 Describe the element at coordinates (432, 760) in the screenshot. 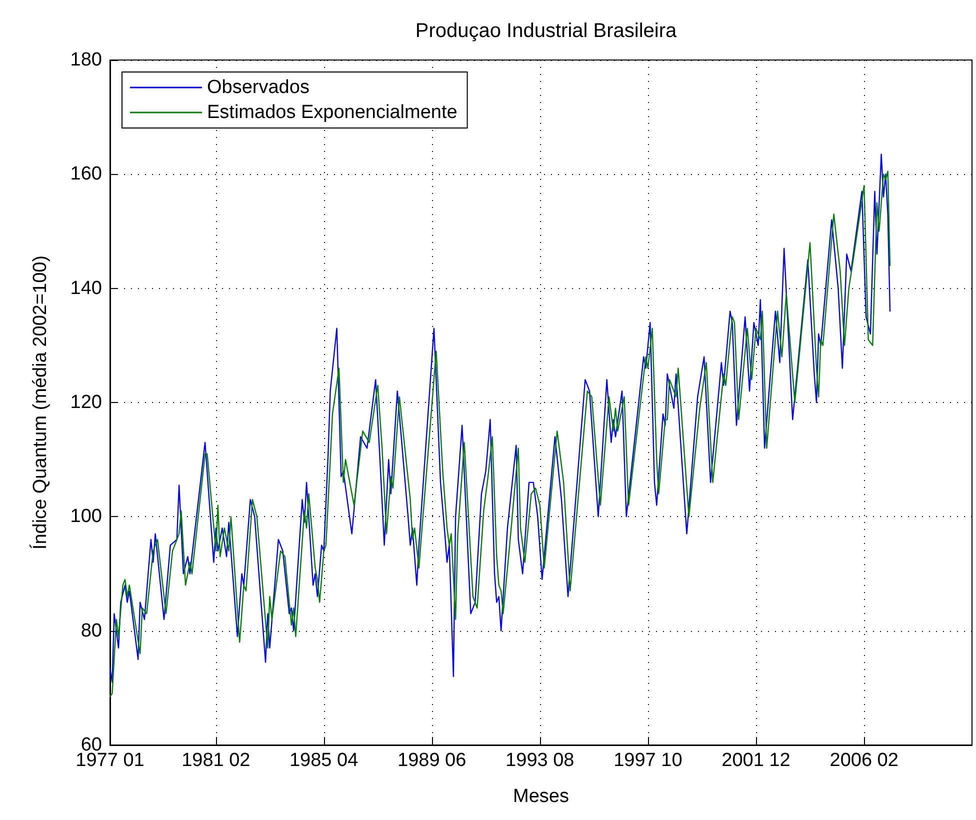

I see `x-tick-label: 1989 06` at that location.